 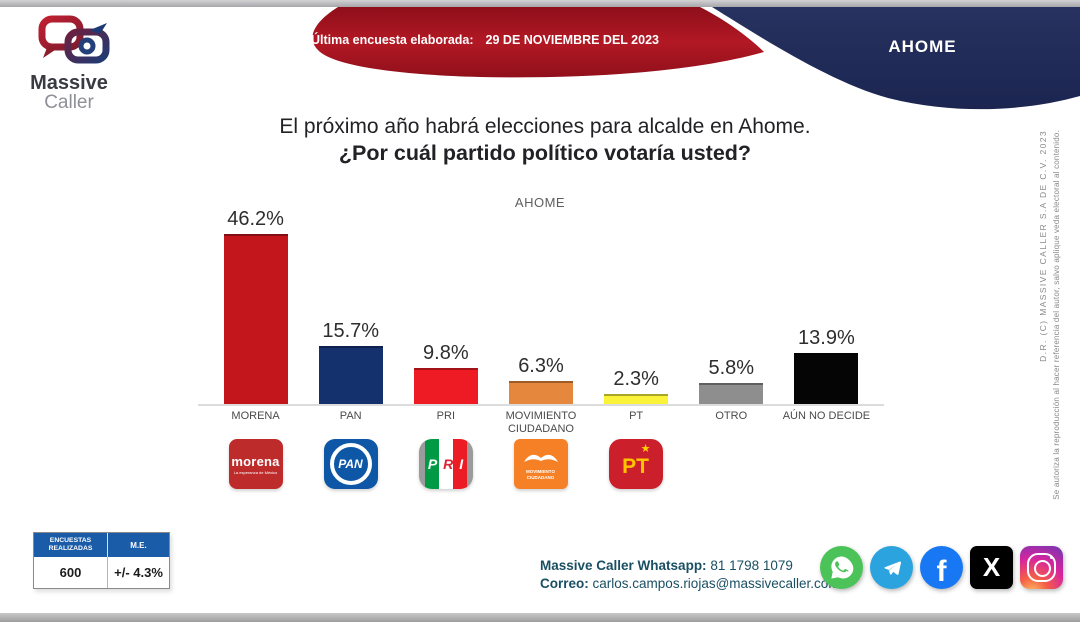 I want to click on facebook-icon: f, so click(x=941, y=567).